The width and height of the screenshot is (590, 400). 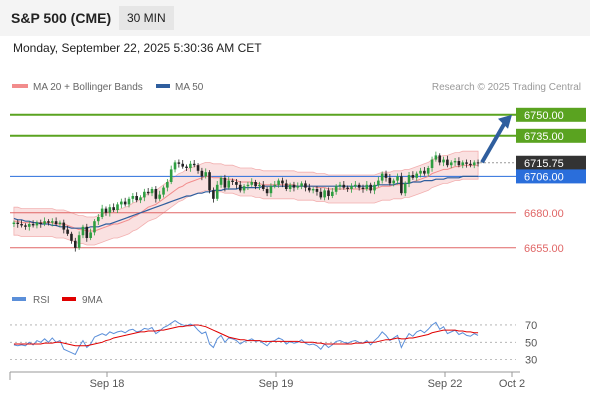 I want to click on level-tag-6735.00, so click(x=551, y=135).